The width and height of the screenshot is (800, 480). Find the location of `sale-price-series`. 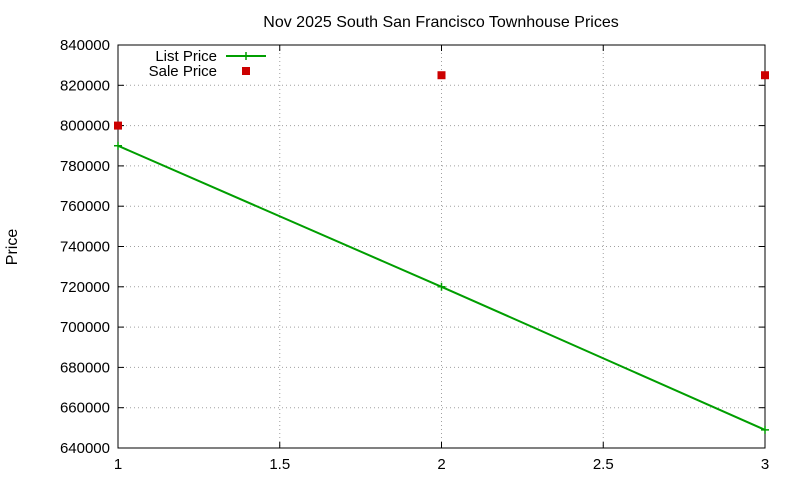

sale-price-series is located at coordinates (441, 100).